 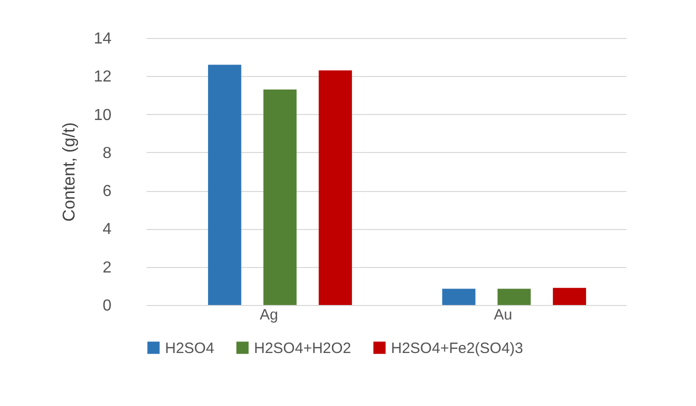 I want to click on y-tick-label: 0, so click(x=107, y=306).